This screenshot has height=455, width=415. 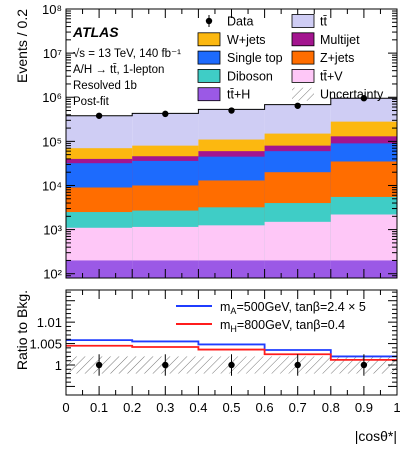 What do you see at coordinates (255, 58) in the screenshot?
I see `legend-label: Single top` at bounding box center [255, 58].